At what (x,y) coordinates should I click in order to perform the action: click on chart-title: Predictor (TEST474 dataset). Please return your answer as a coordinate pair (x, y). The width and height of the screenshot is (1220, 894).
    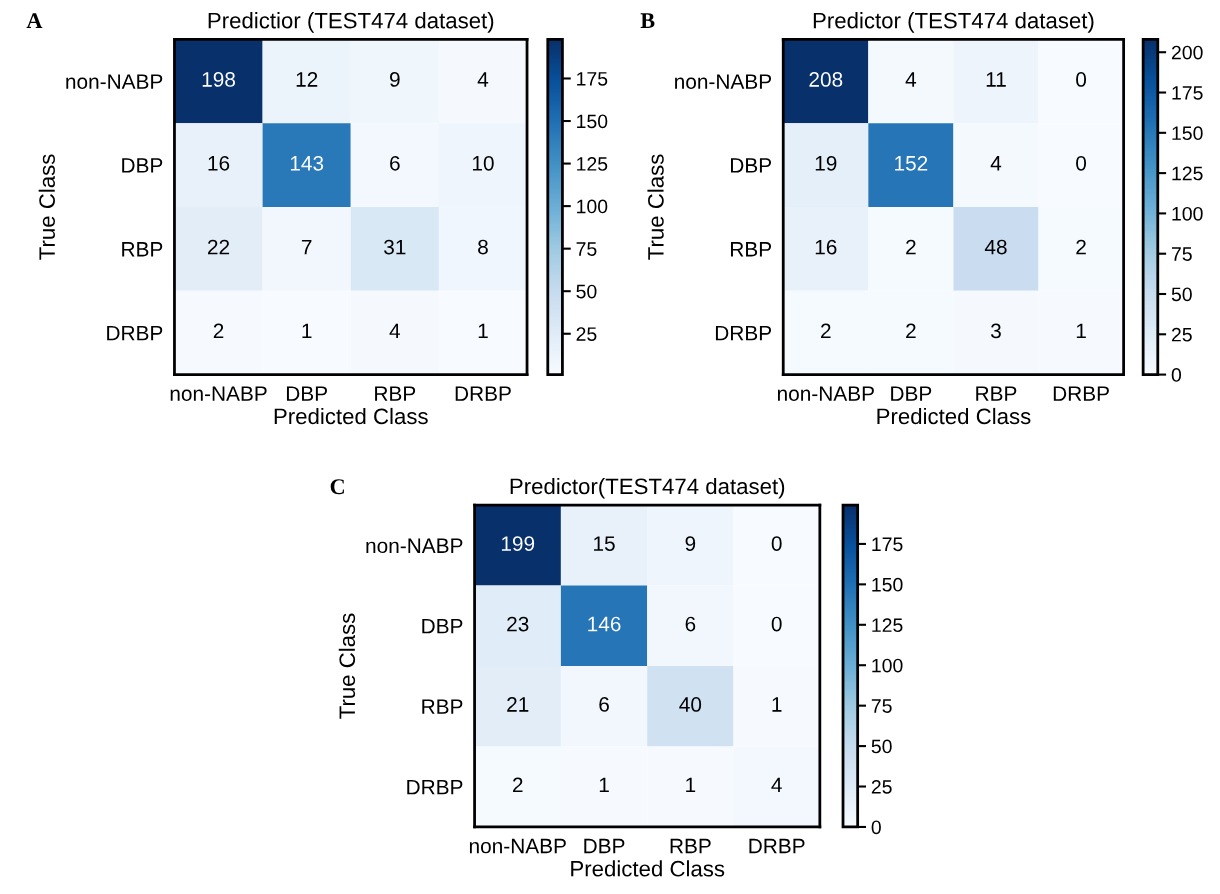
    Looking at the image, I should click on (953, 22).